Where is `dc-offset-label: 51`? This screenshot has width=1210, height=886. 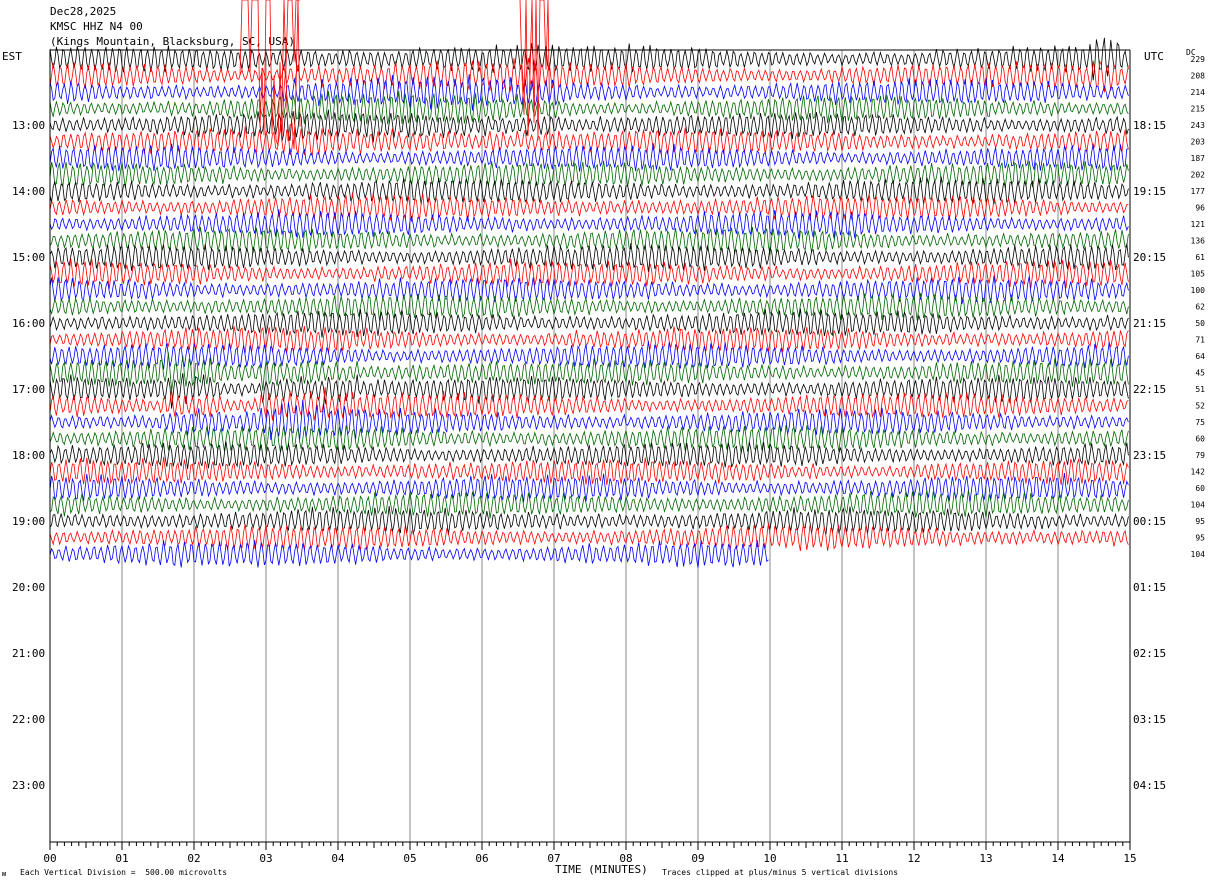 dc-offset-label: 51 is located at coordinates (1200, 389).